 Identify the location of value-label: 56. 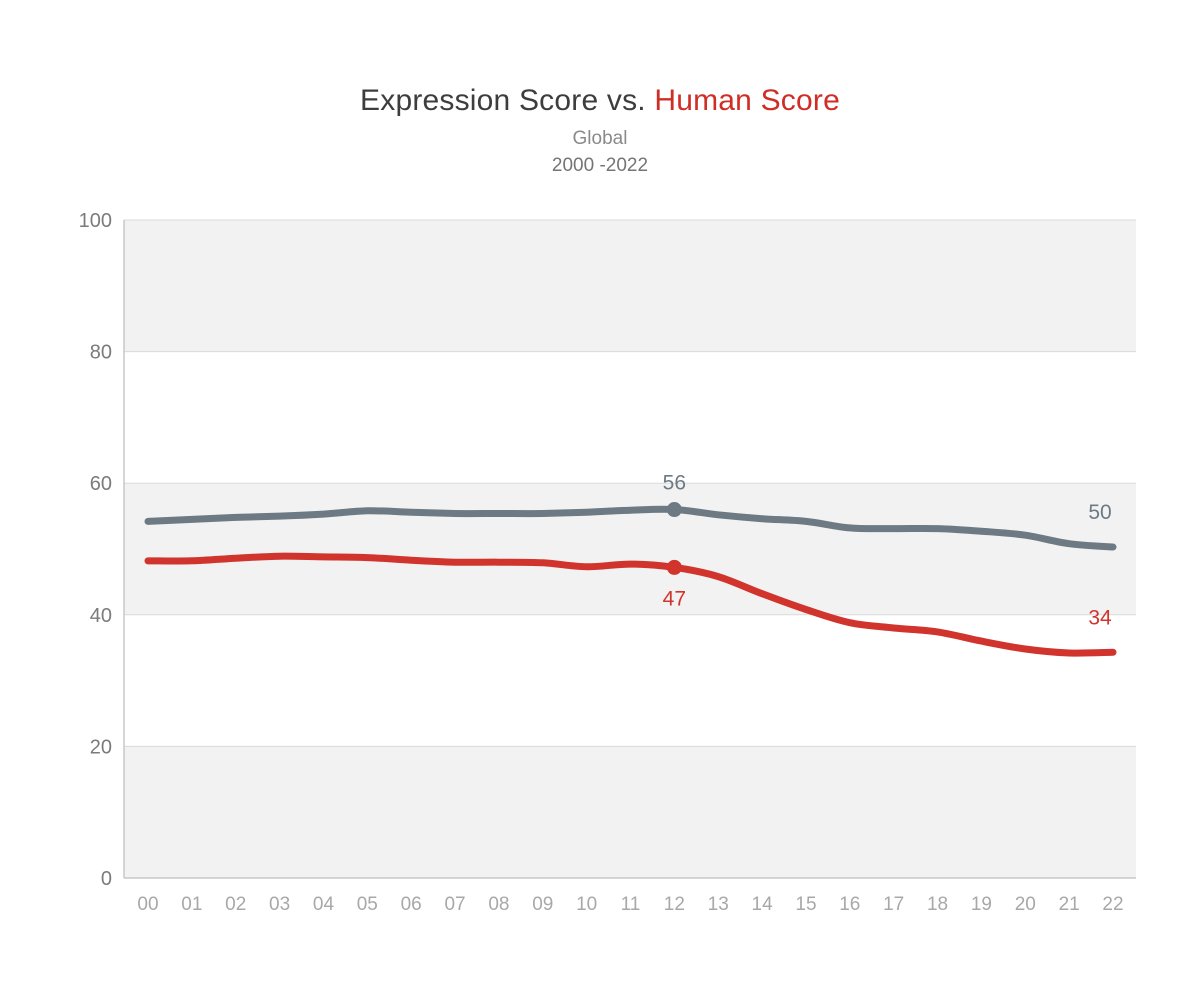
(674, 483).